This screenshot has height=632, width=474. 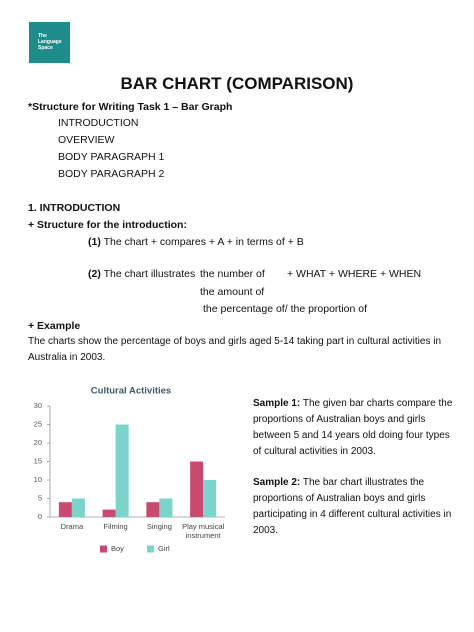 What do you see at coordinates (38, 479) in the screenshot?
I see `y-tick-label: 10` at bounding box center [38, 479].